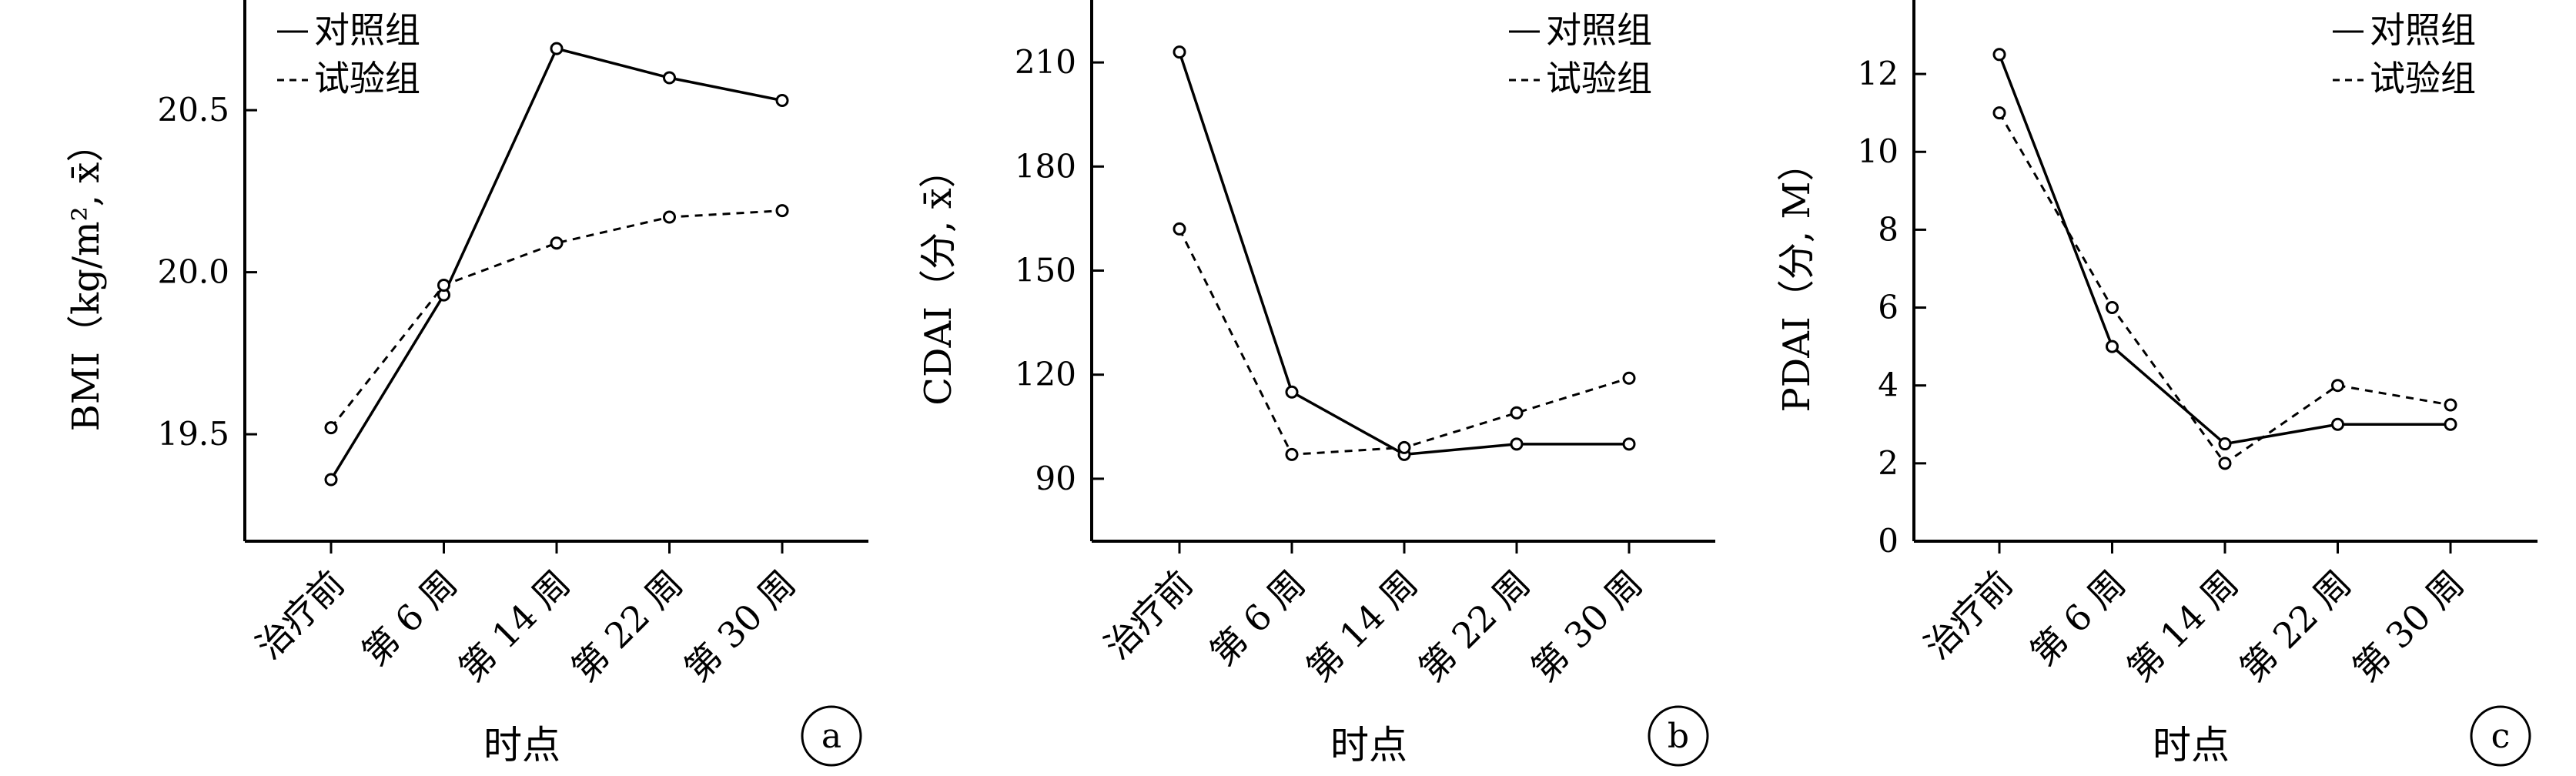 The height and width of the screenshot is (776, 2576). I want to click on panel-label: c, so click(2501, 736).